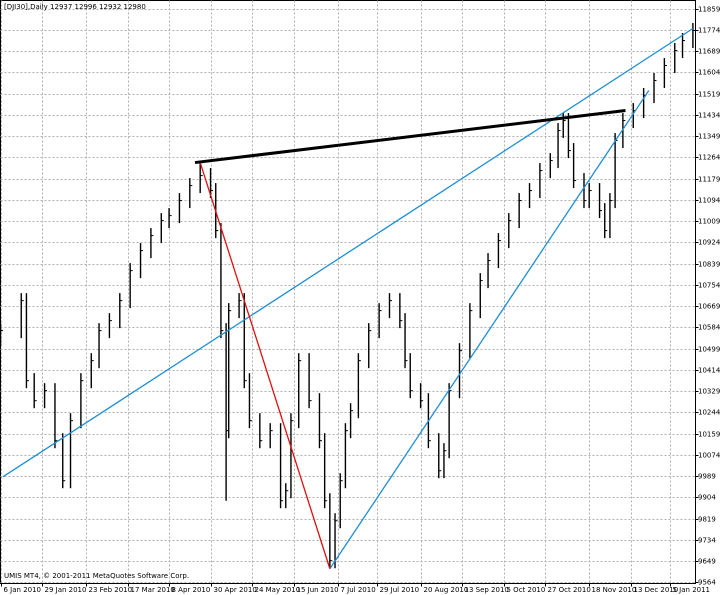 The image size is (720, 595). I want to click on x-tick-label: 30 Apr 2010, so click(235, 590).